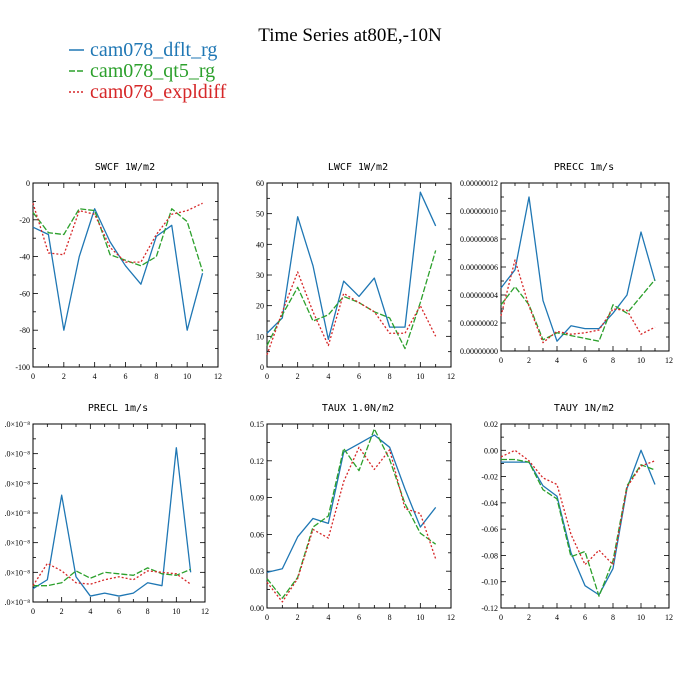 The height and width of the screenshot is (700, 700). What do you see at coordinates (153, 50) in the screenshot?
I see `legend-label-0: cam078_dflt_rg` at bounding box center [153, 50].